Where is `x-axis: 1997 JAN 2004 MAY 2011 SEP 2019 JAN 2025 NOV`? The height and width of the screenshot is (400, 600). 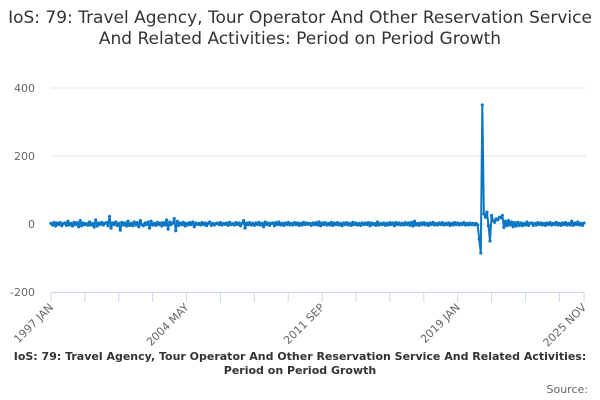
x-axis: 1997 JAN 2004 MAY 2011 SEP 2019 JAN 2025 NOV is located at coordinates (300, 321).